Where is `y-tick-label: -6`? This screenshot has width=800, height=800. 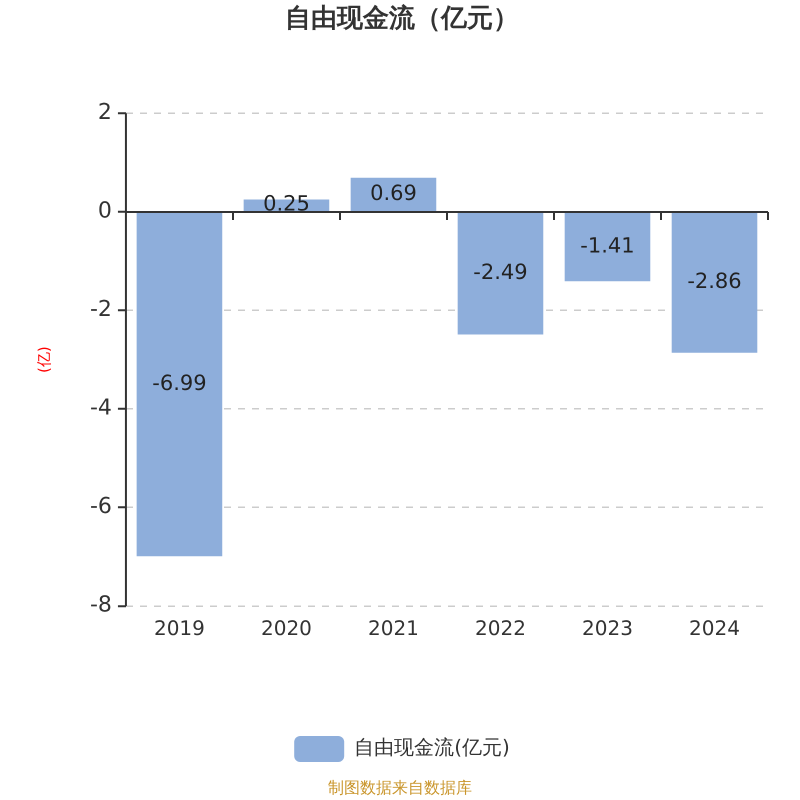 y-tick-label: -6 is located at coordinates (101, 507).